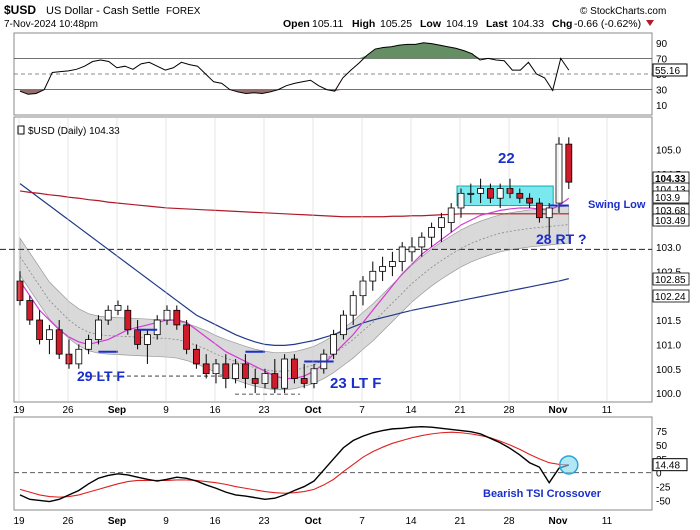  Describe the element at coordinates (558, 410) in the screenshot. I see `x-tick-label: Nov` at that location.